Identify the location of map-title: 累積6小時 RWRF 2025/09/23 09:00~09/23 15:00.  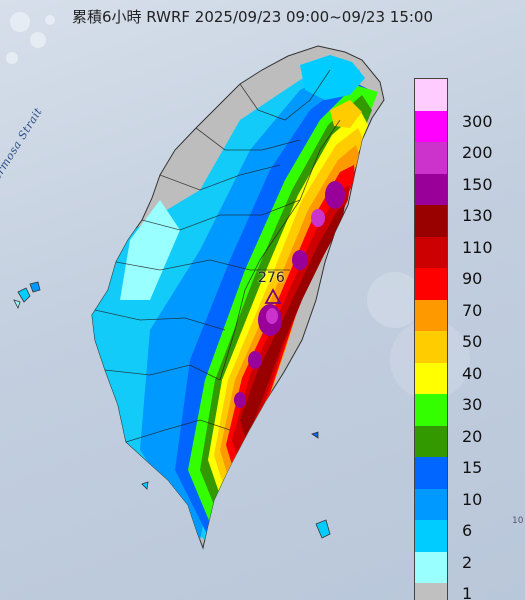
(253, 17).